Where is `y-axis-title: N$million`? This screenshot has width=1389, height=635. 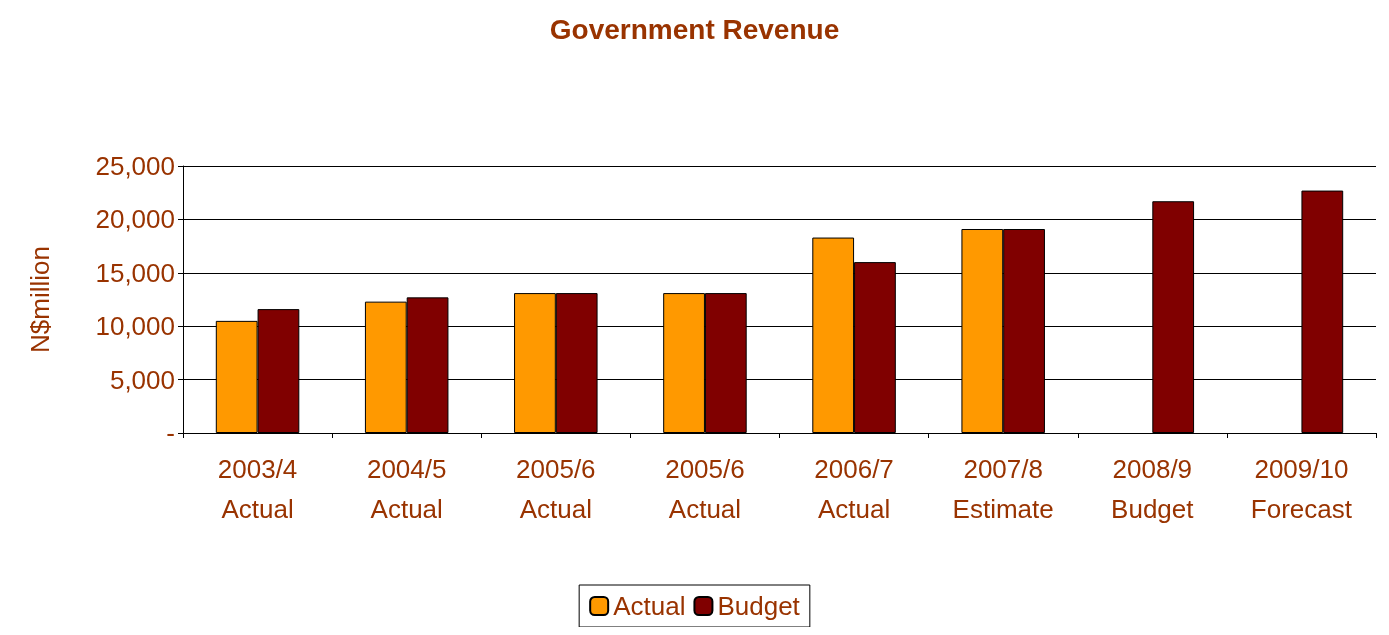 y-axis-title: N$million is located at coordinates (40, 299).